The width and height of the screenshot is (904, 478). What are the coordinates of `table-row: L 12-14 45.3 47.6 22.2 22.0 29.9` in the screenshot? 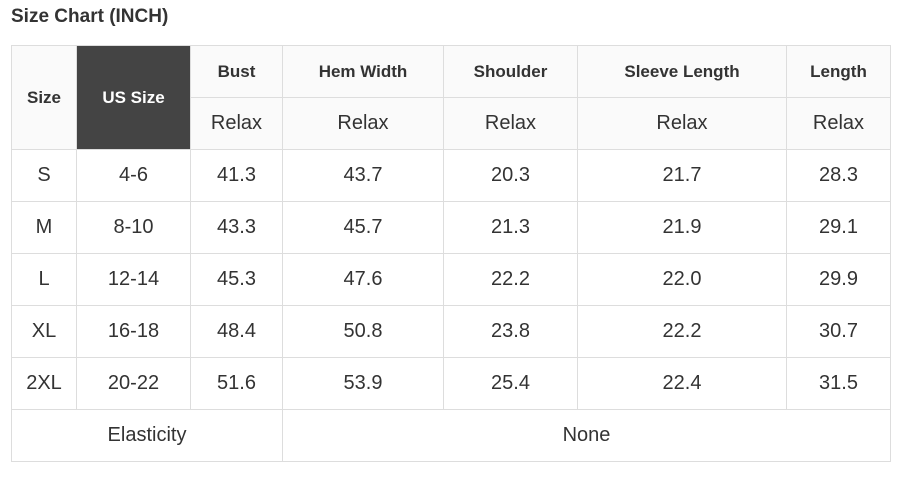 It's located at (451, 279).